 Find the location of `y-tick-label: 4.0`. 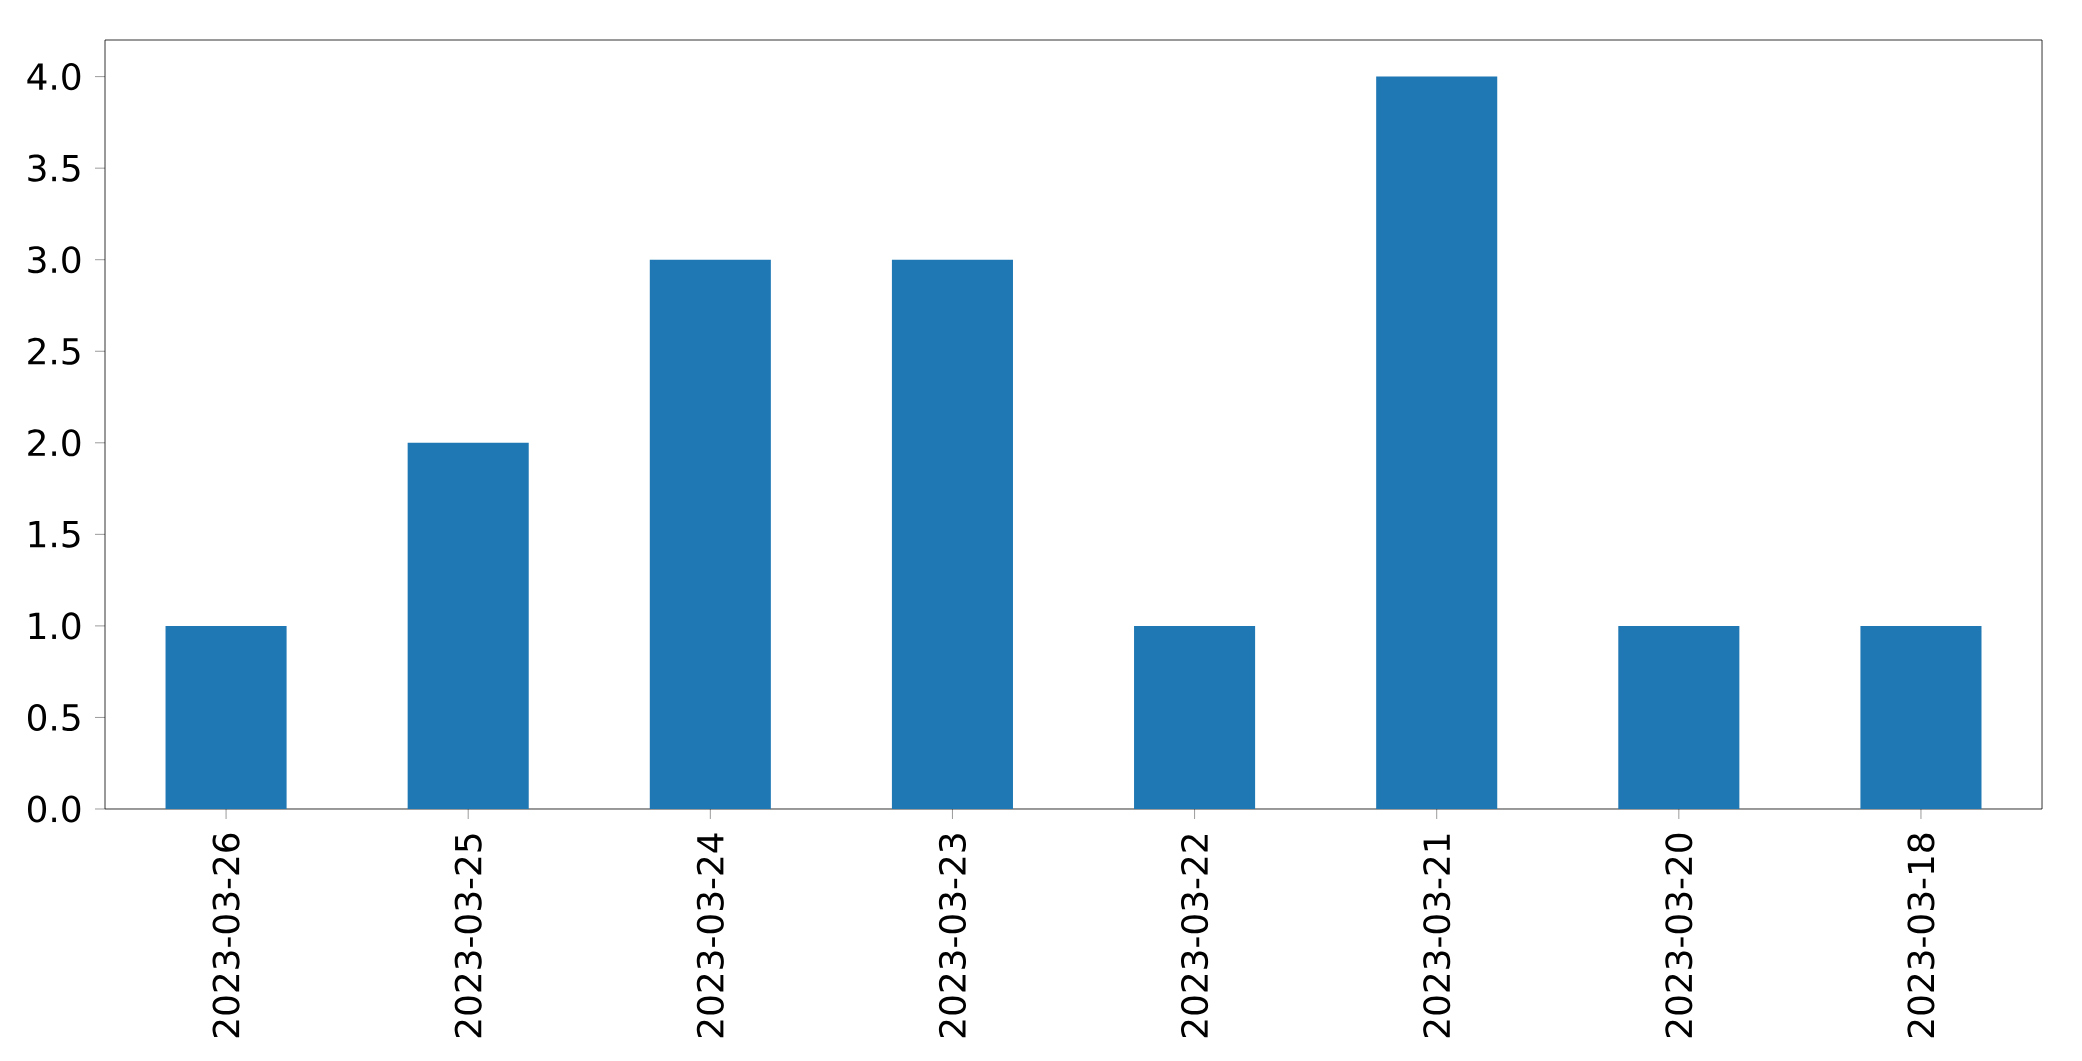

y-tick-label: 4.0 is located at coordinates (54, 77).